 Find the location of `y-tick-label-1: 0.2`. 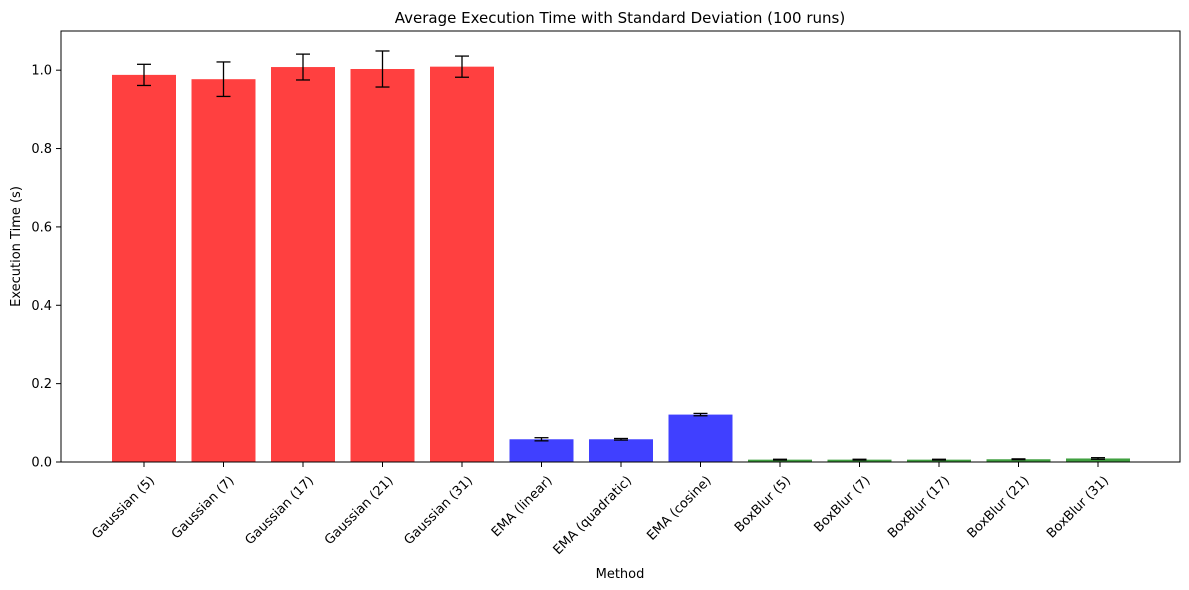

y-tick-label-1: 0.2 is located at coordinates (41, 384).